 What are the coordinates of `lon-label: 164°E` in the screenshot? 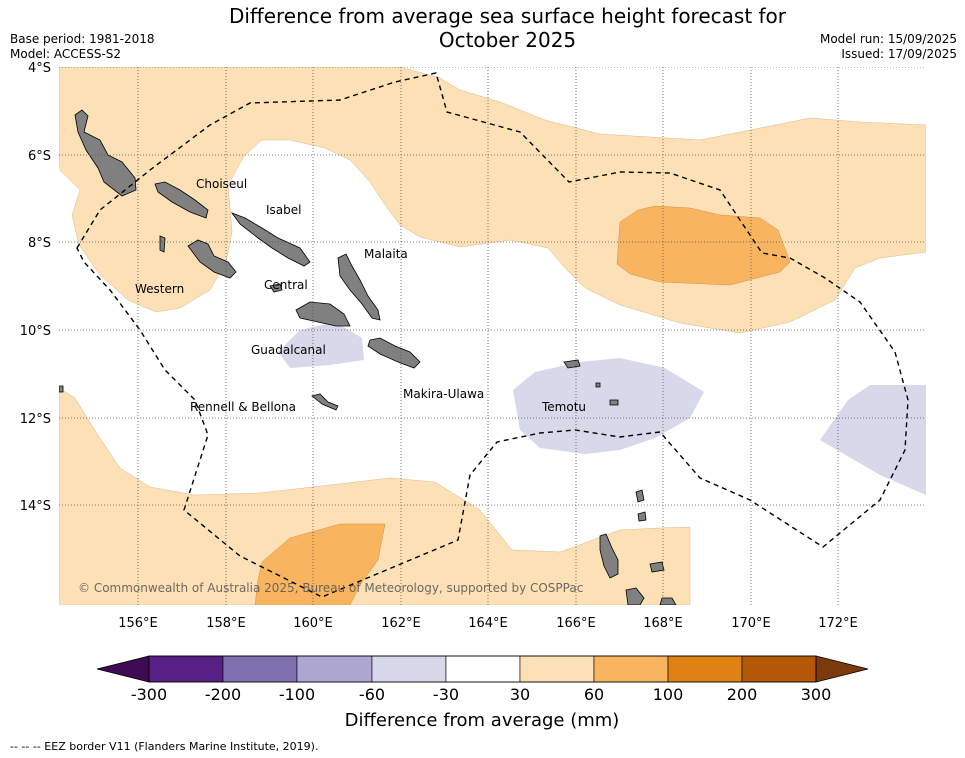 It's located at (488, 623).